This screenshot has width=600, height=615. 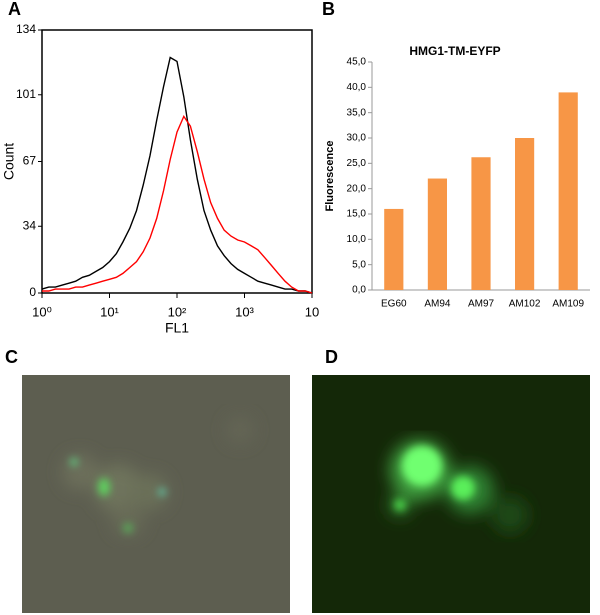 I want to click on panel-label: A, so click(x=14, y=9).